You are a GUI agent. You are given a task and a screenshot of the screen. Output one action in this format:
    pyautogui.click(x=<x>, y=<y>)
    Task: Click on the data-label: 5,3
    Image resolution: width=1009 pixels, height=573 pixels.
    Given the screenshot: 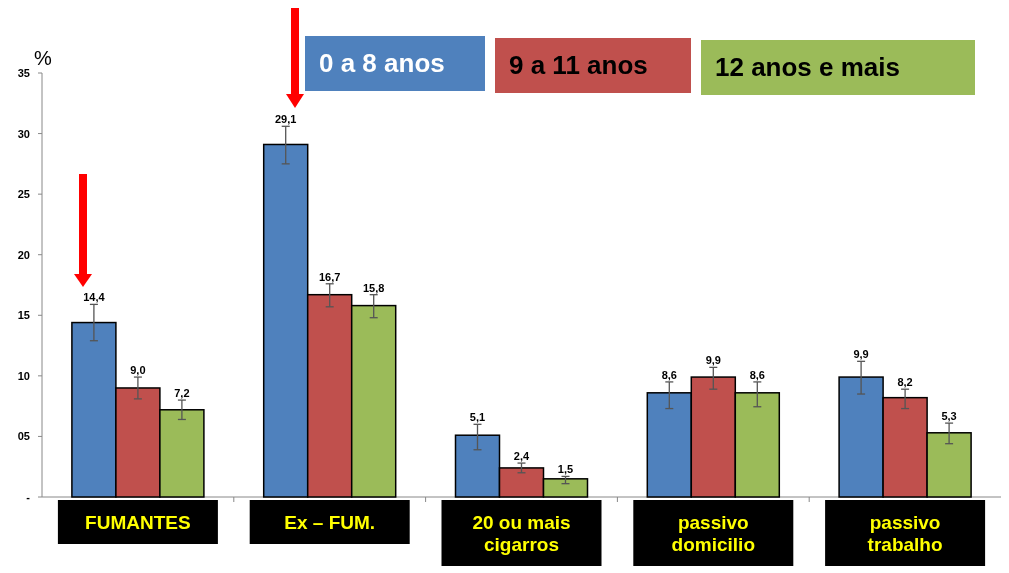 What is the action you would take?
    pyautogui.click(x=949, y=416)
    